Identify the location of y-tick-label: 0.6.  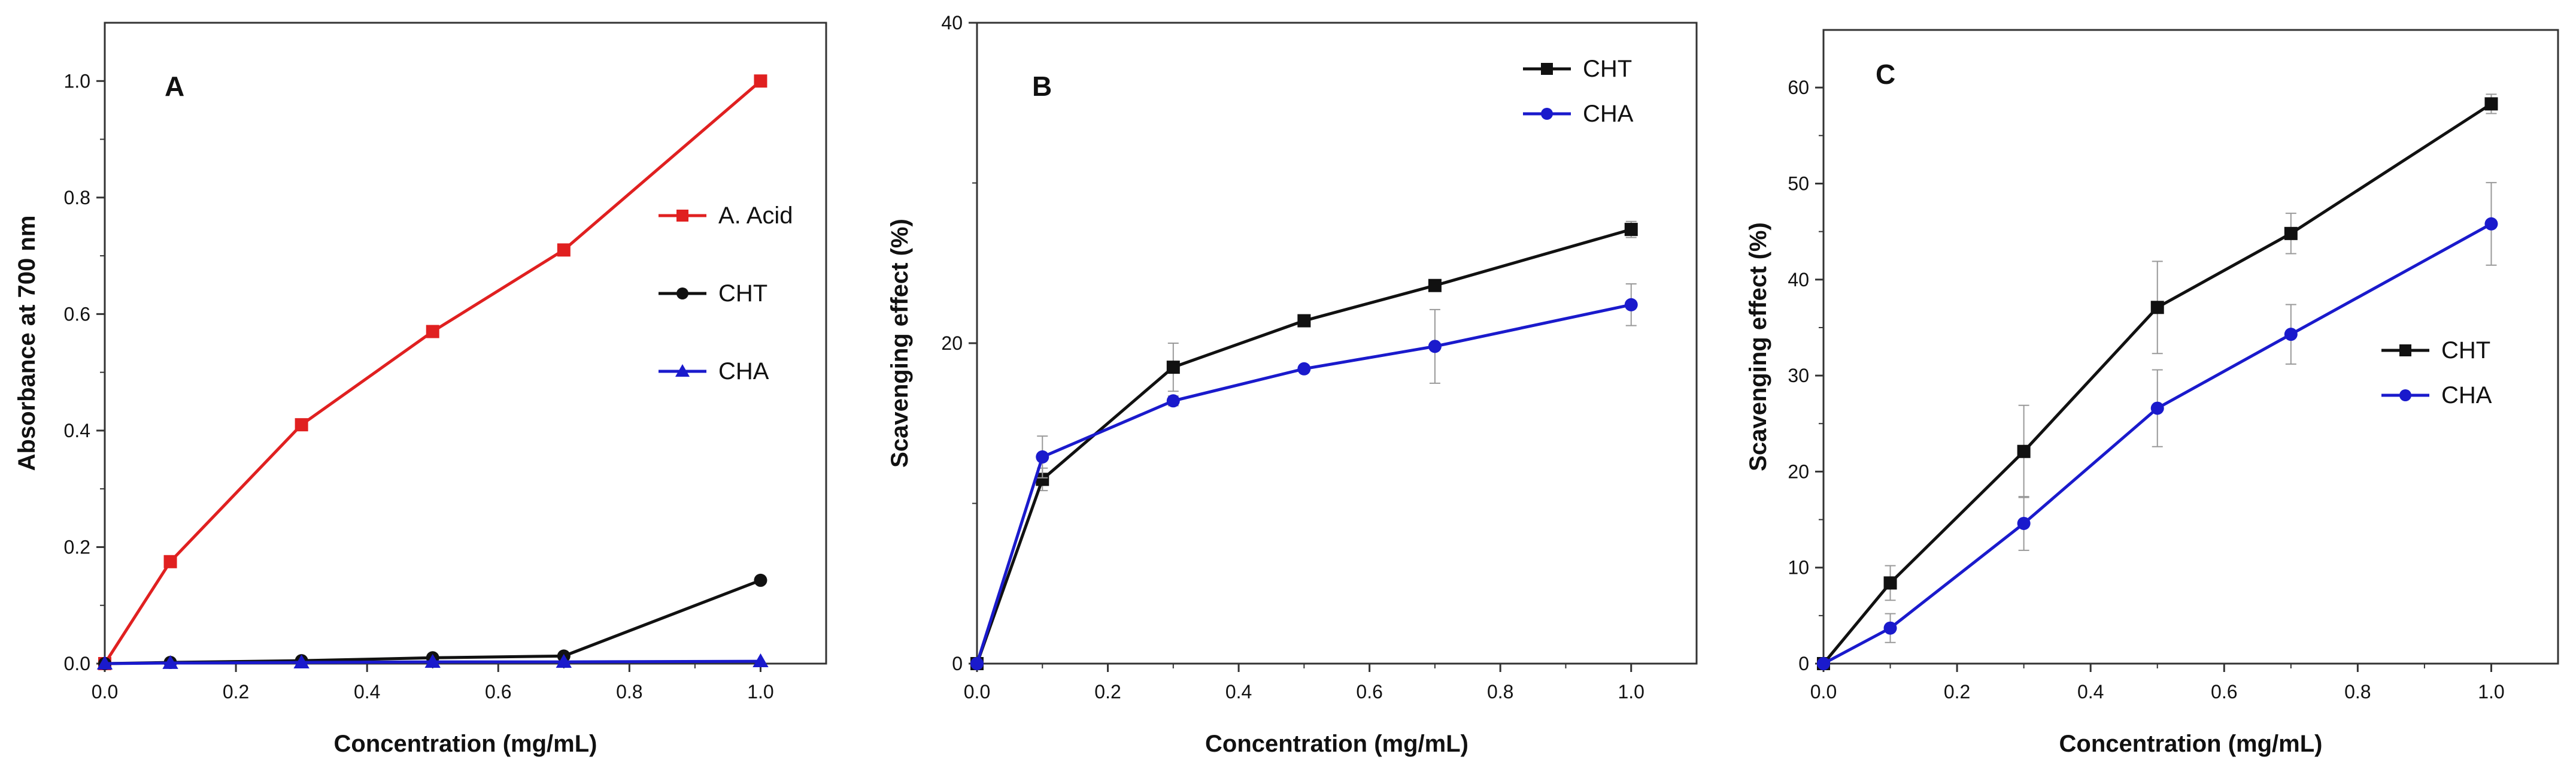
(77, 314).